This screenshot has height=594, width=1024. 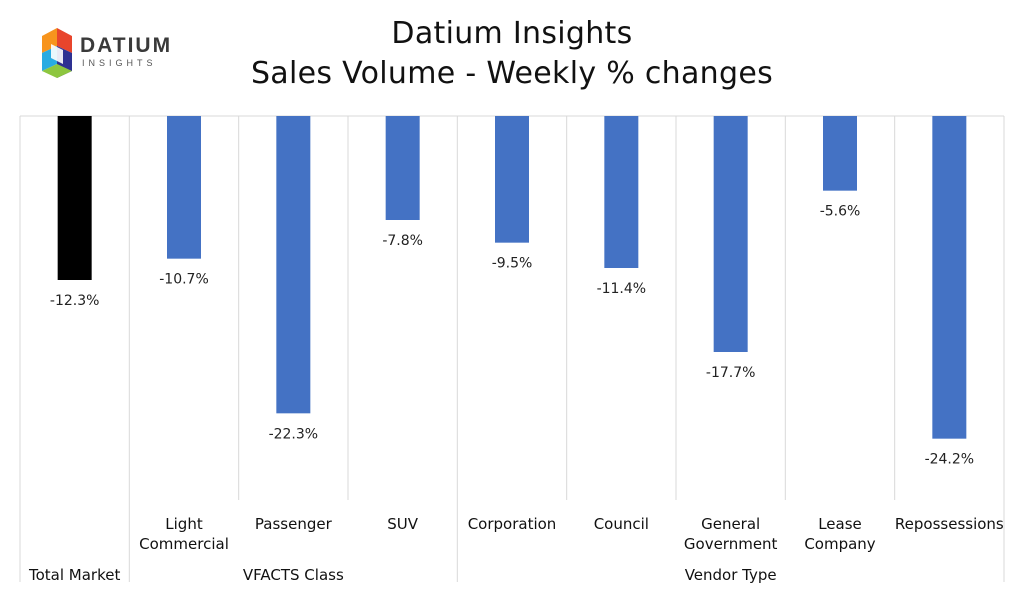 What do you see at coordinates (731, 575) in the screenshot?
I see `group-label: Vendor Type` at bounding box center [731, 575].